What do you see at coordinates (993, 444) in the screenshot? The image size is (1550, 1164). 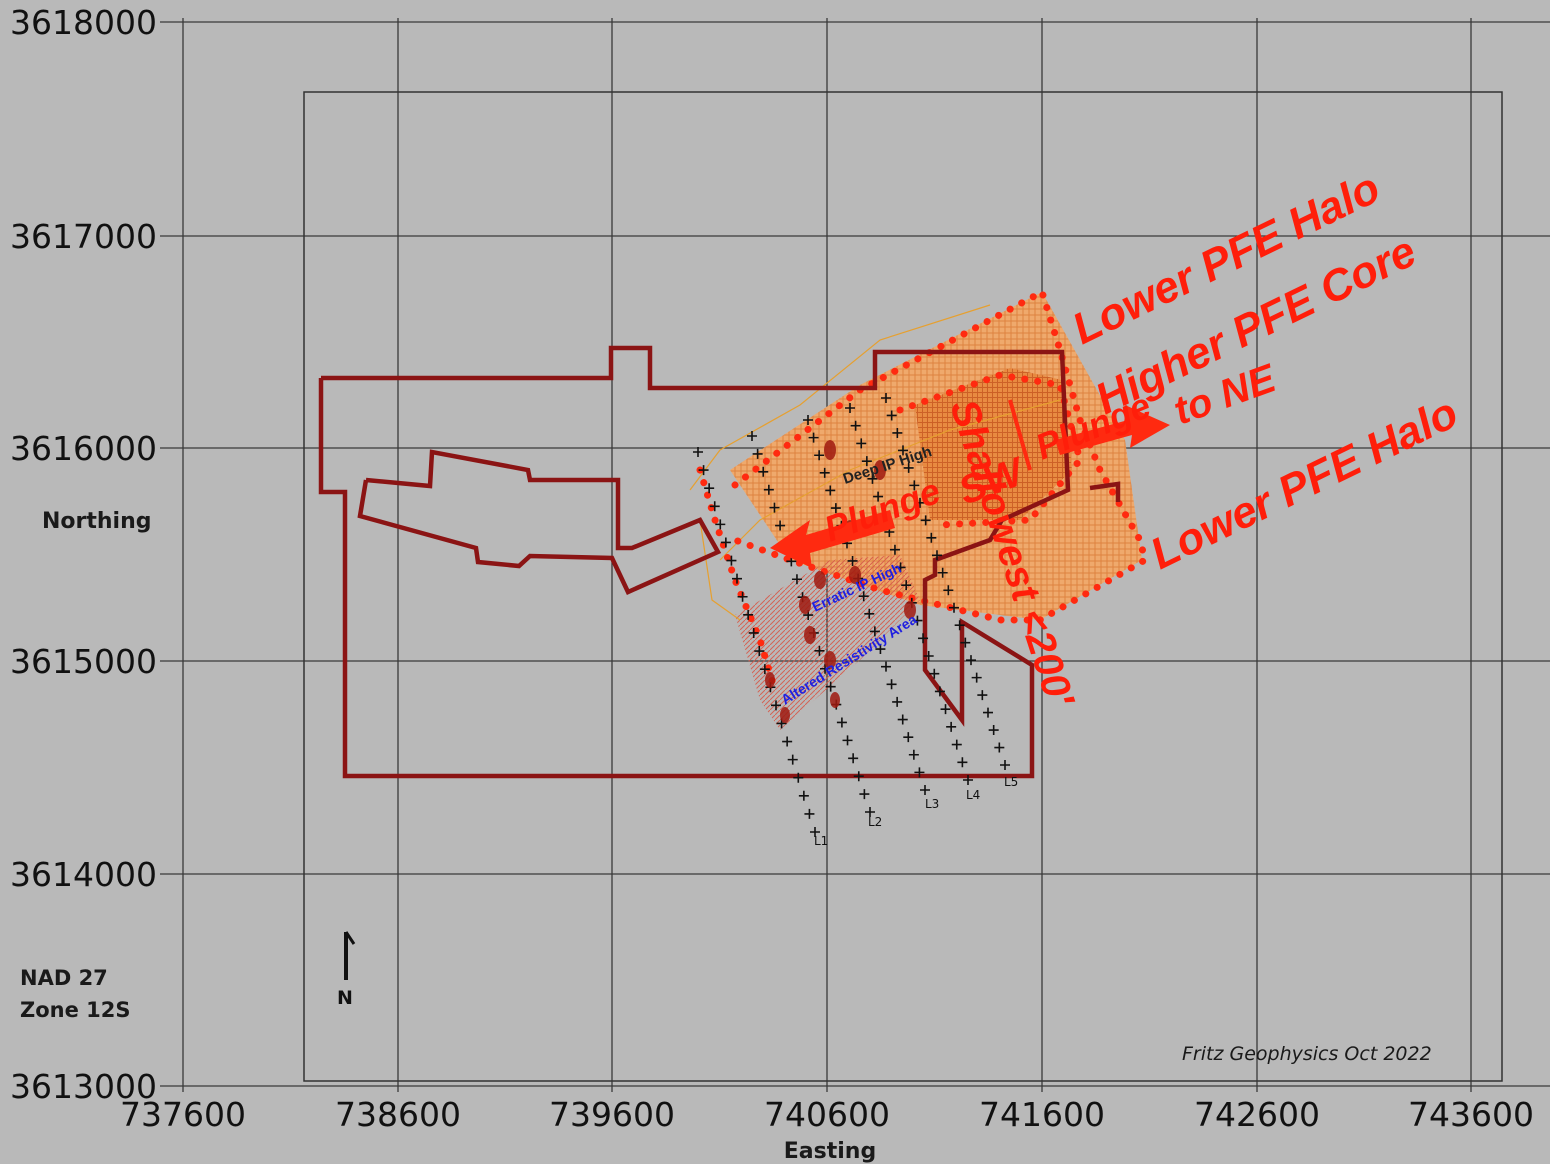 I see `pfe-core-zone` at bounding box center [993, 444].